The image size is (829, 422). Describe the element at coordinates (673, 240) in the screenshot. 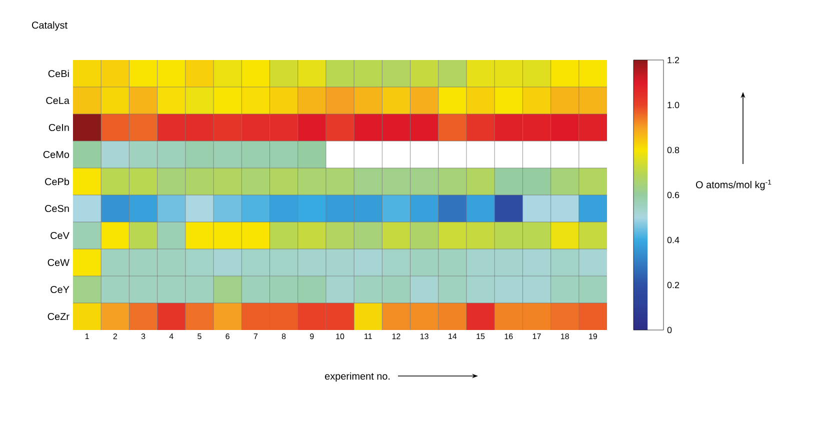

I see `color-bar-label: 0.4` at that location.